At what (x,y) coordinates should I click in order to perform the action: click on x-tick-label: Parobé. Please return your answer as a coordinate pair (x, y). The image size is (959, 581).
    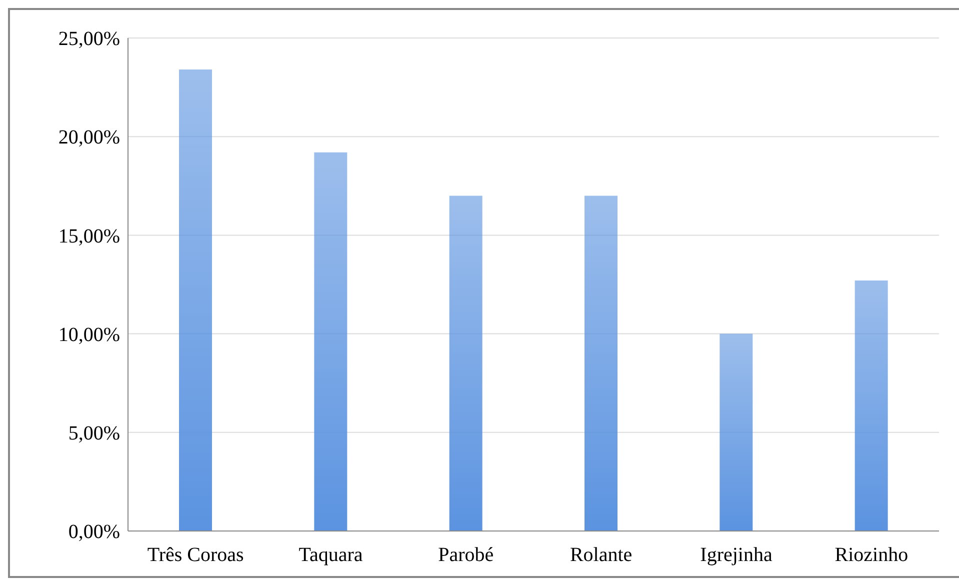
    Looking at the image, I should click on (466, 555).